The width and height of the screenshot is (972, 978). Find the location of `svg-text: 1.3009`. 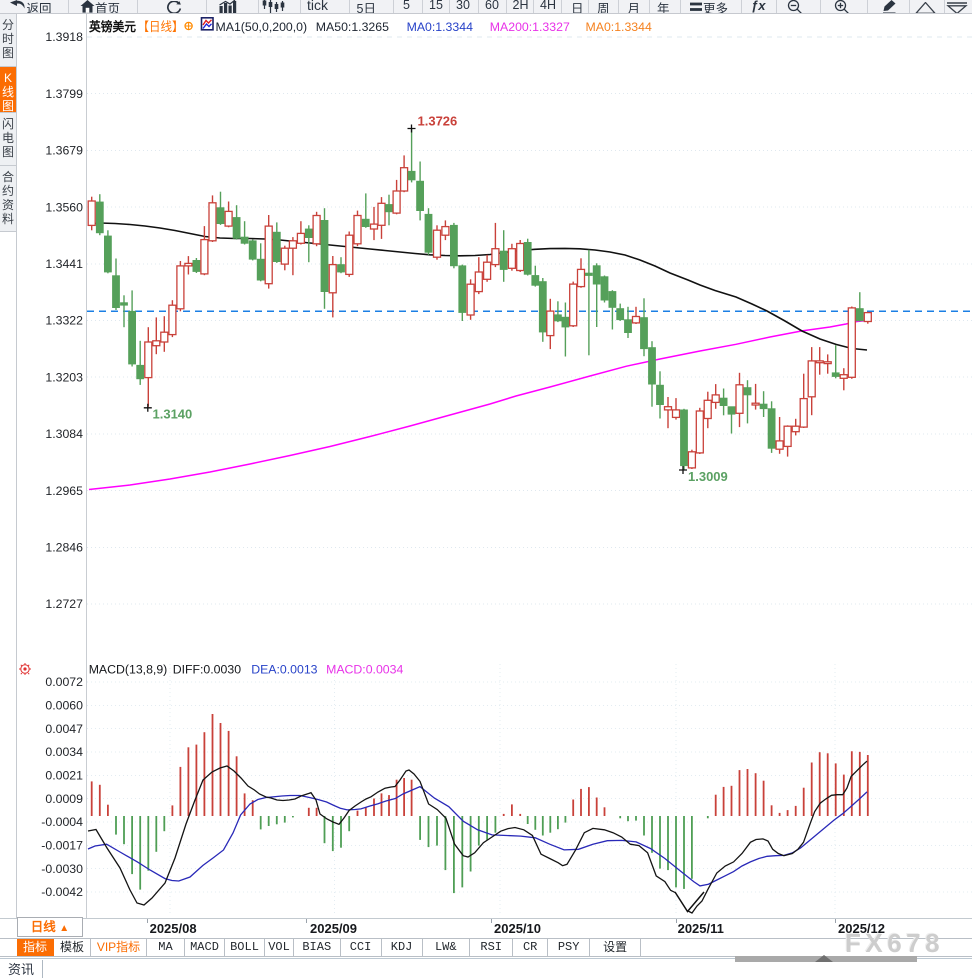

svg-text: 1.3009 is located at coordinates (708, 476).